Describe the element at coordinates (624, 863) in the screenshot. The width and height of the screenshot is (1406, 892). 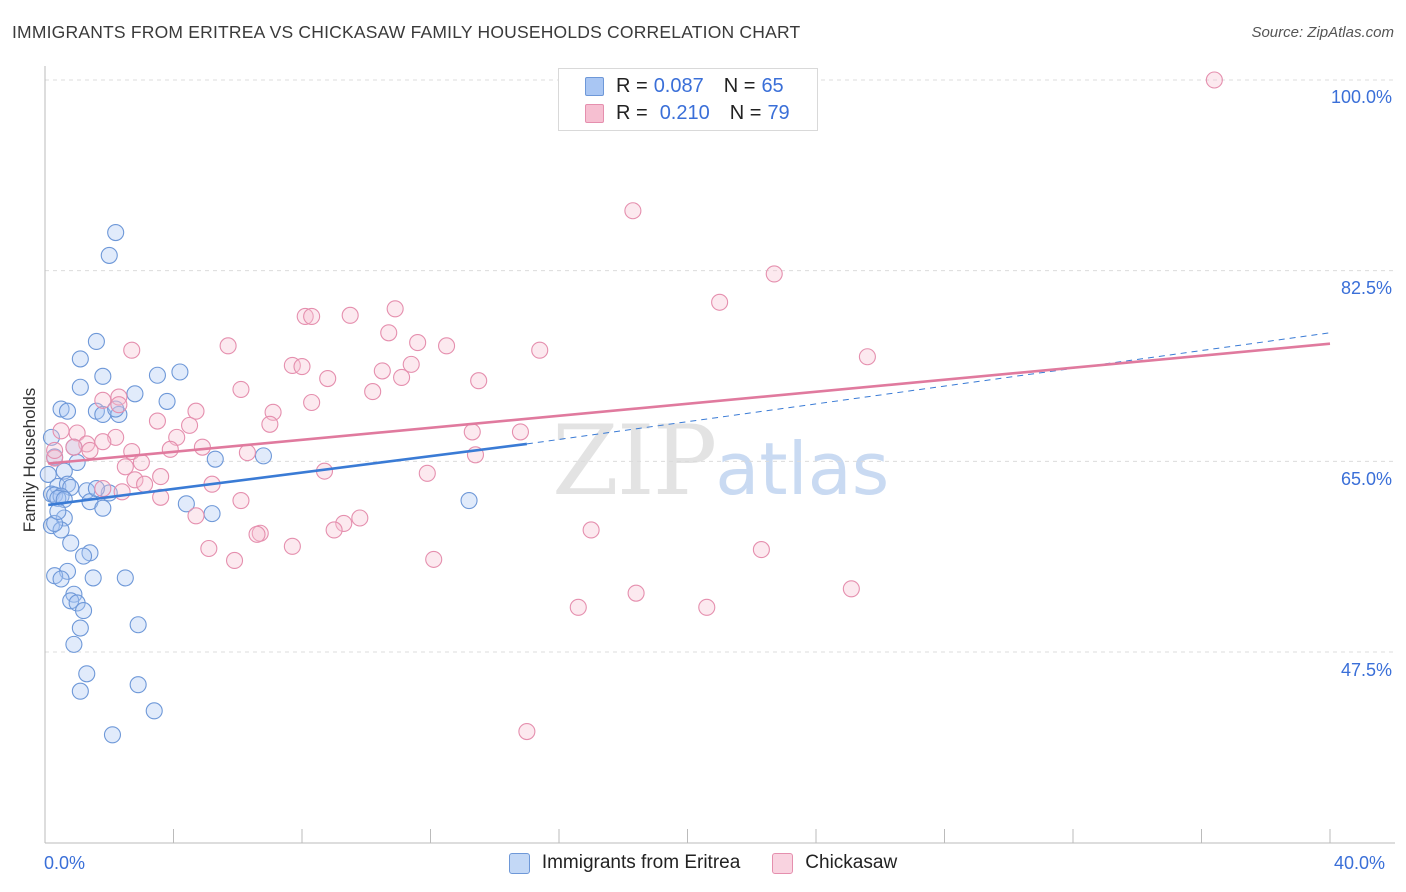
I see `legend-item-eritrea: Immigrants from Eritrea` at that location.